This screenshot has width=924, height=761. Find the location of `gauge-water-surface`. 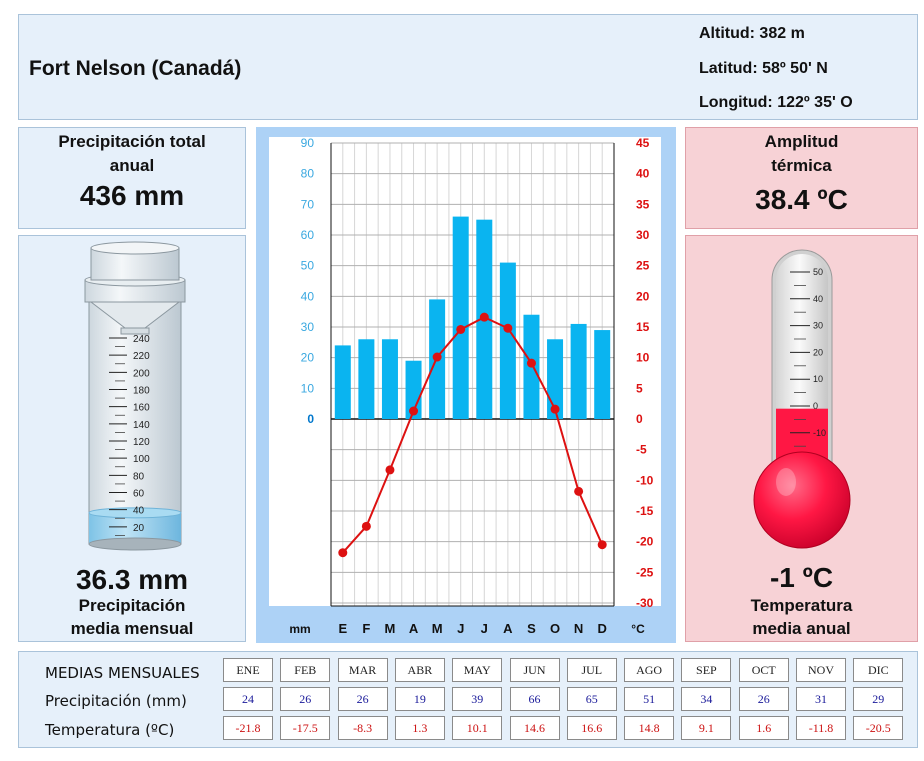

gauge-water-surface is located at coordinates (135, 513).